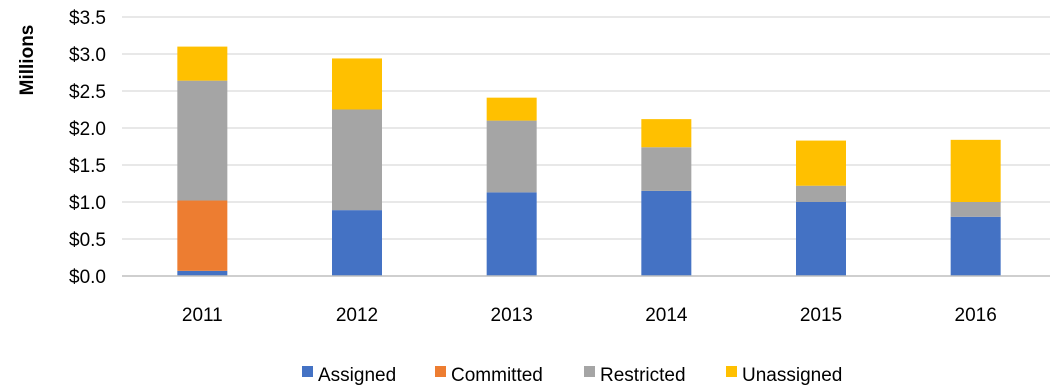 The height and width of the screenshot is (388, 1059). Describe the element at coordinates (666, 133) in the screenshot. I see `bar-unassigned-2014` at that location.